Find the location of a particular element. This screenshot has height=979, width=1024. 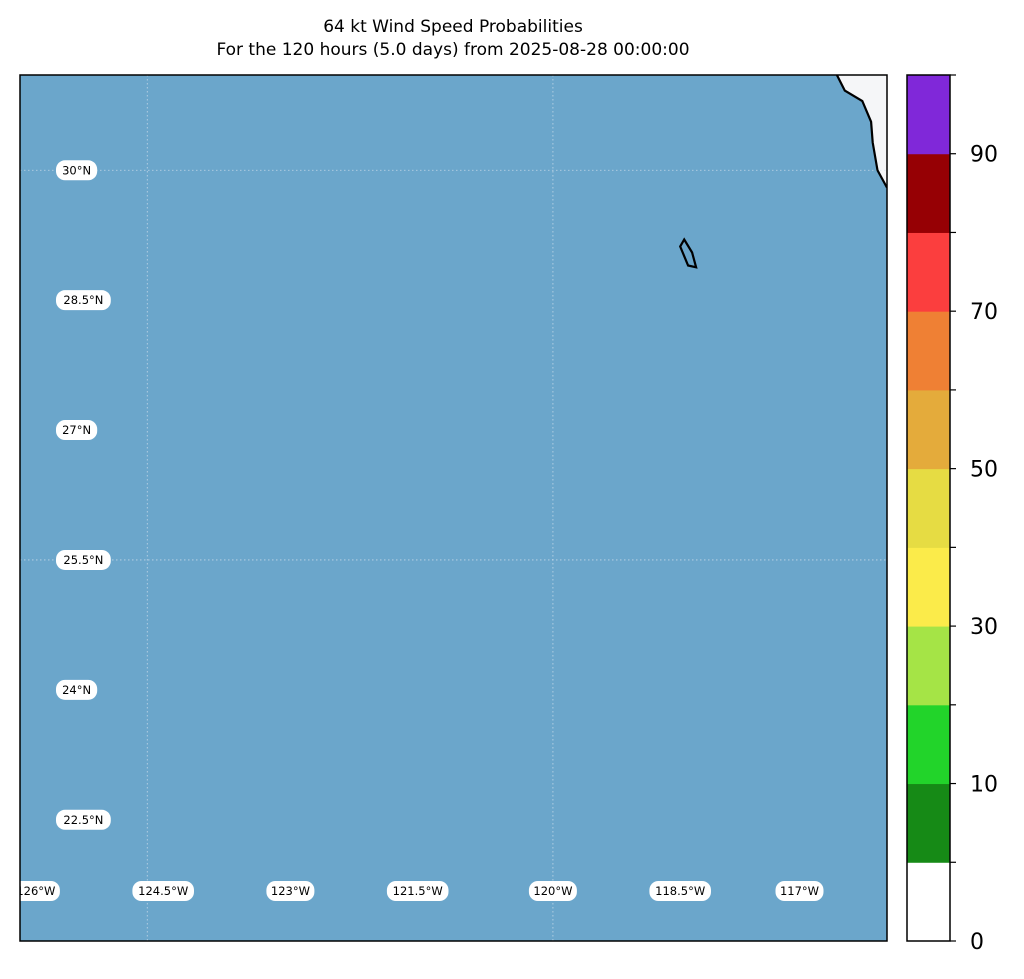

svg-text: 30°N is located at coordinates (76, 170).